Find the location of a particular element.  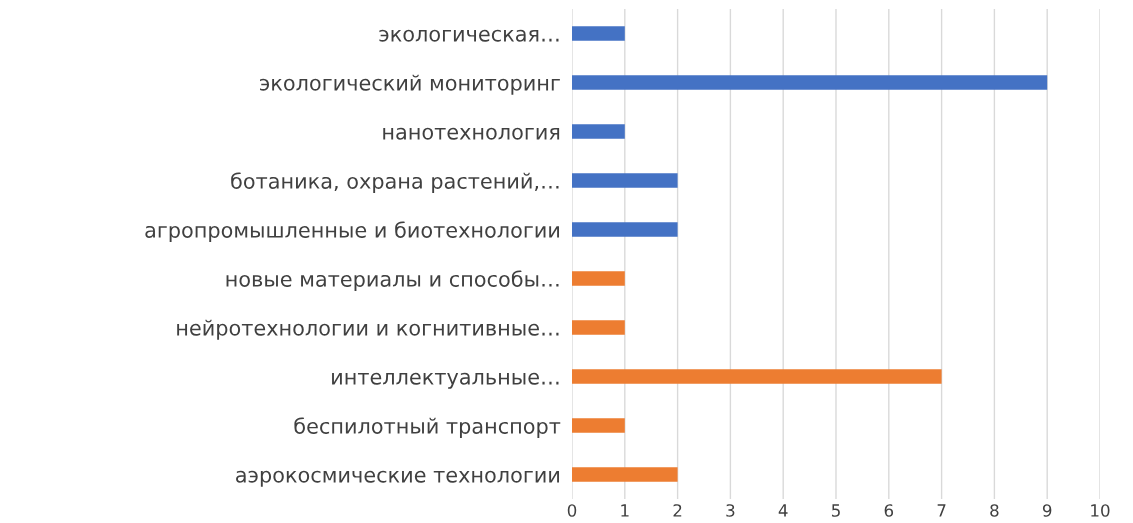

y-tick-label: аэрокосмические технологии is located at coordinates (397, 478).